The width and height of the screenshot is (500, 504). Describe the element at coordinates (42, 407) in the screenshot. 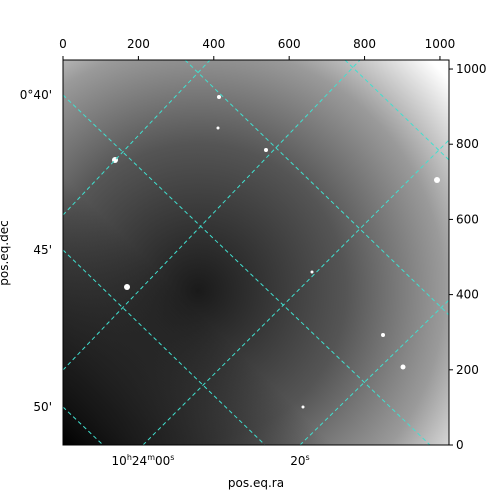

I see `dec-tick-label: 50'` at that location.